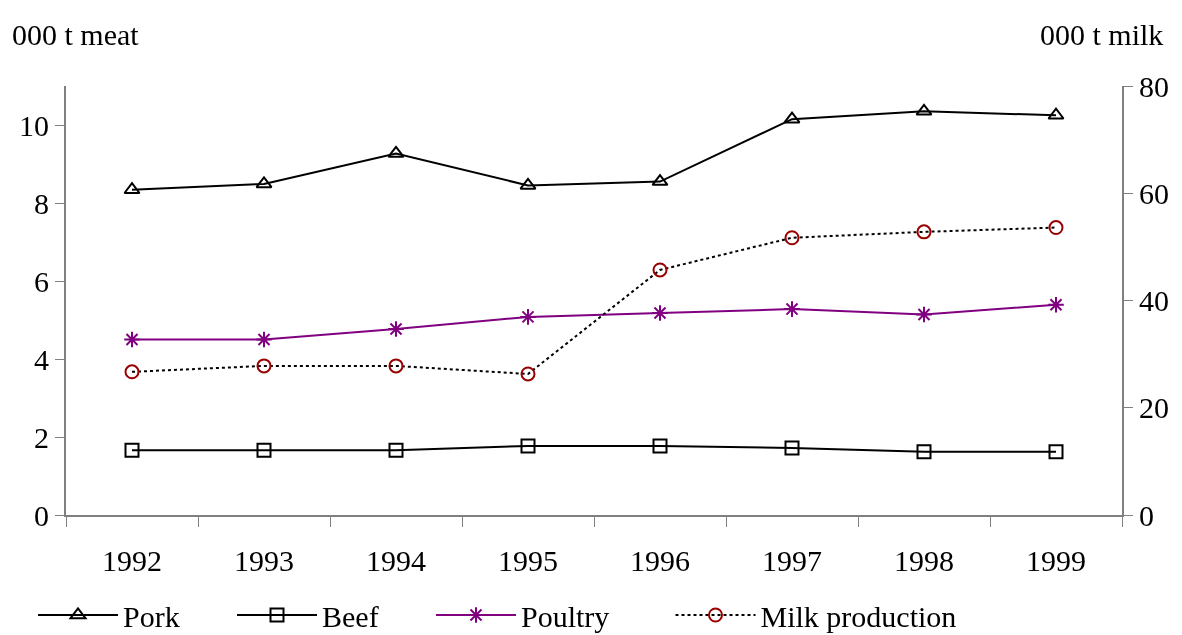  What do you see at coordinates (1154, 300) in the screenshot?
I see `y2-tick-label: 40` at bounding box center [1154, 300].